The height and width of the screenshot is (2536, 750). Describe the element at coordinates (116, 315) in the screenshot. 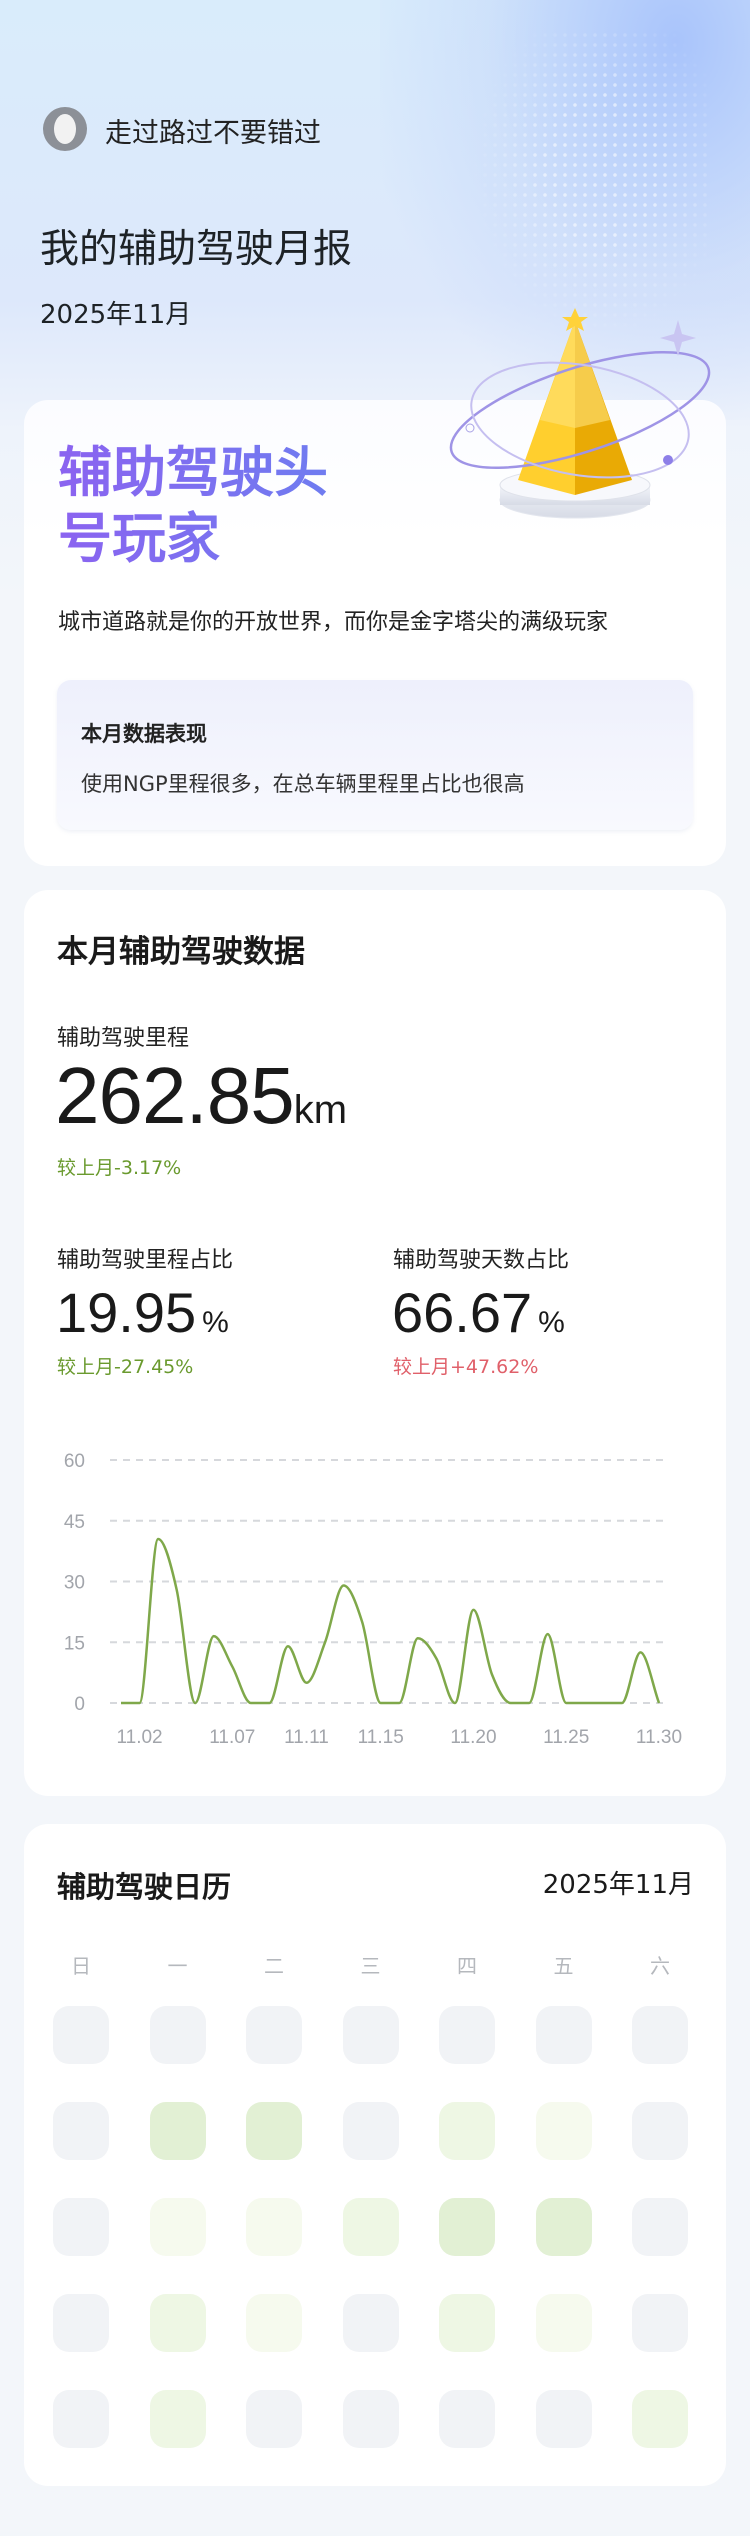

I see `report-date: 2025年11月` at that location.